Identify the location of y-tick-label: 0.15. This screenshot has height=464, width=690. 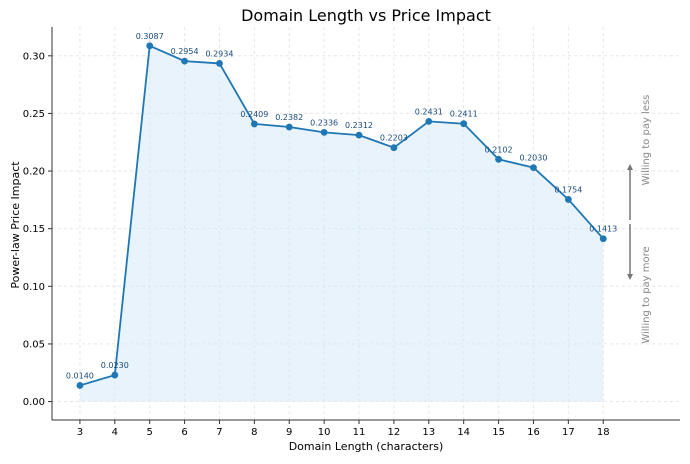
(34, 229).